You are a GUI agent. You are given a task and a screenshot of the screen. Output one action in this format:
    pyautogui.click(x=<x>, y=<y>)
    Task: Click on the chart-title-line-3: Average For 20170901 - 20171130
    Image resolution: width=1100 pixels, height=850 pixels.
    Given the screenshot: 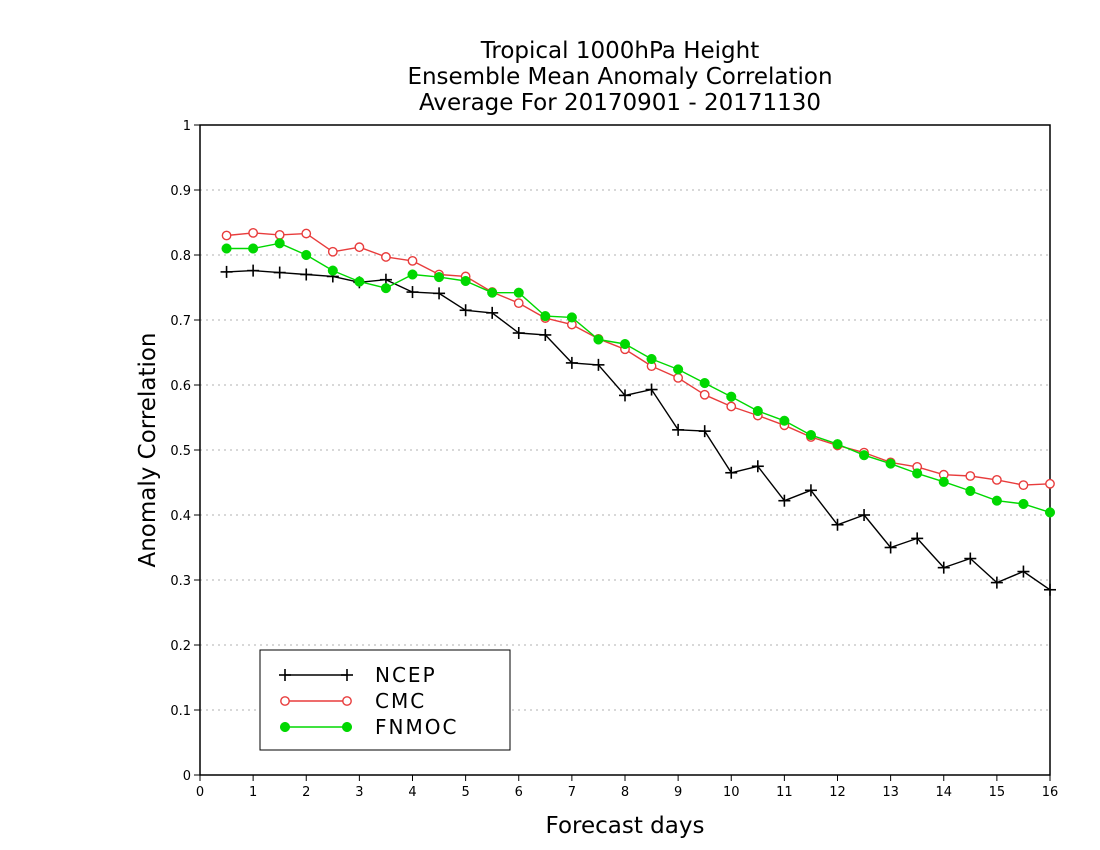 What is the action you would take?
    pyautogui.click(x=620, y=103)
    